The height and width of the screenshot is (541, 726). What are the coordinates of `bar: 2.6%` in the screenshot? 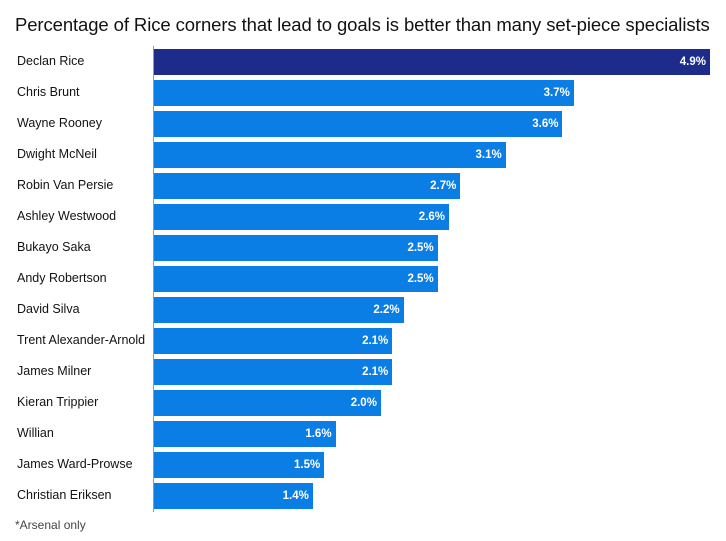 It's located at (302, 217).